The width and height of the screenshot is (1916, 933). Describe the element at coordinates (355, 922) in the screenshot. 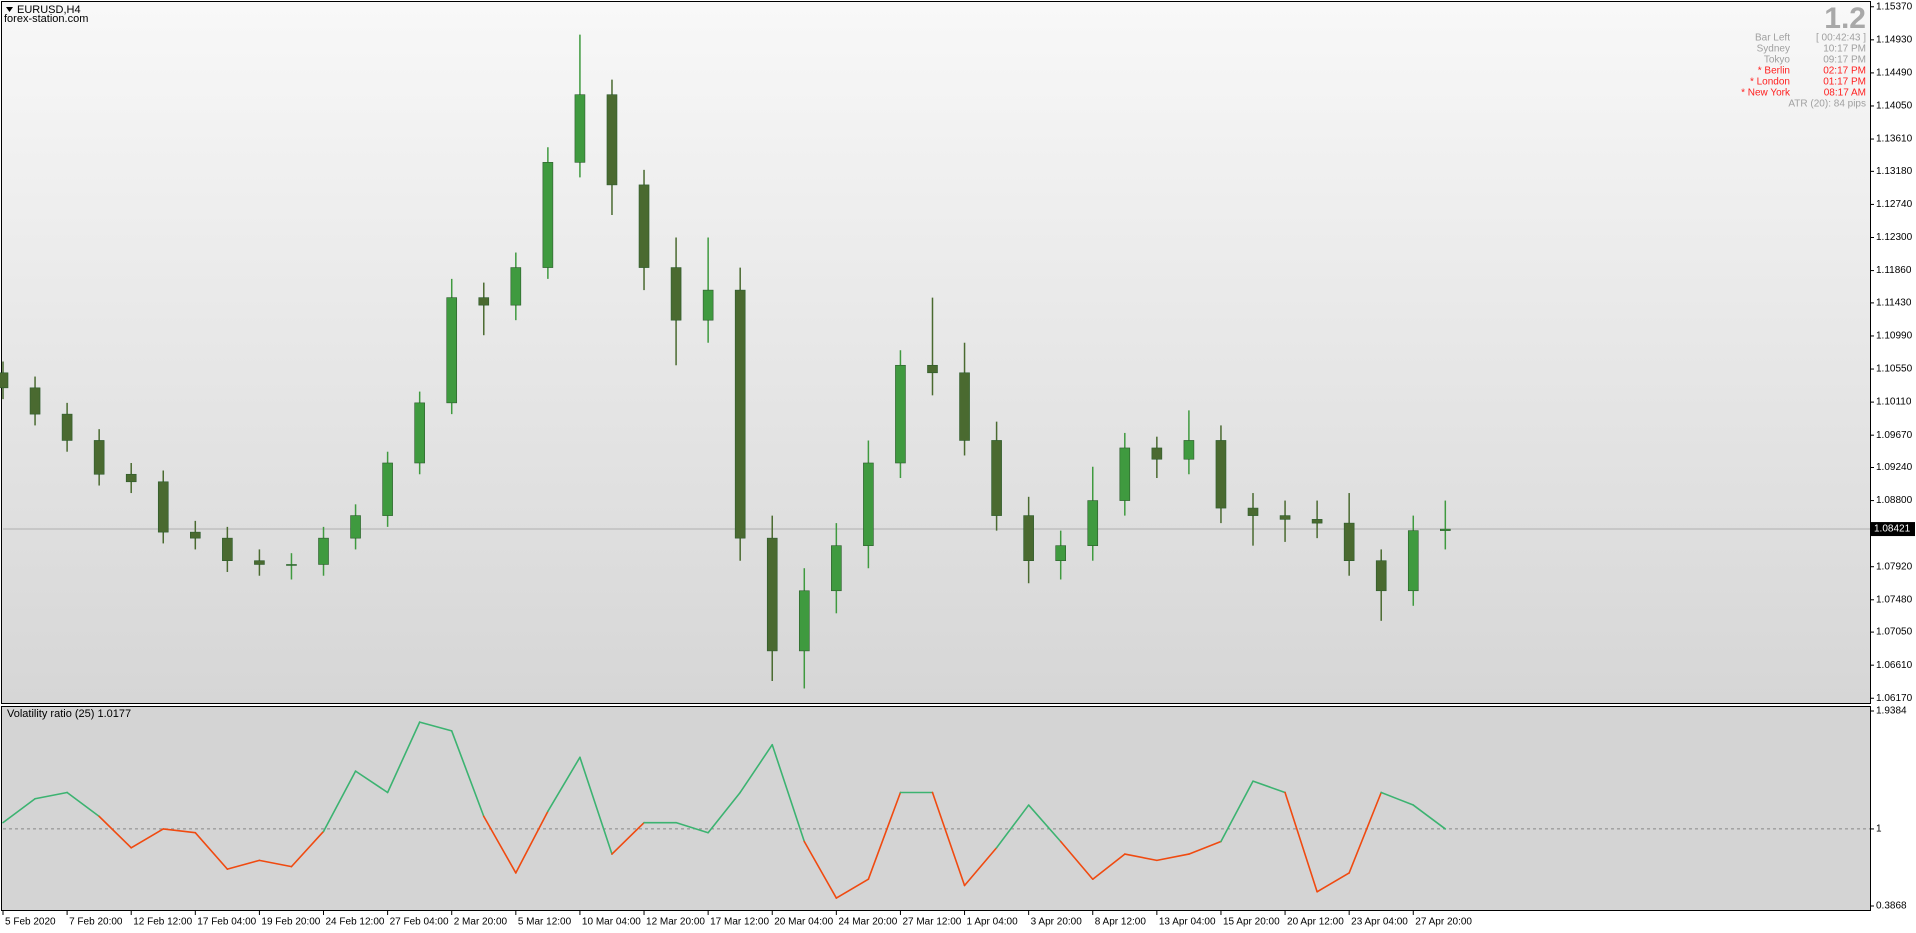

I see `x-tick-label: 24 Feb 12:00` at that location.